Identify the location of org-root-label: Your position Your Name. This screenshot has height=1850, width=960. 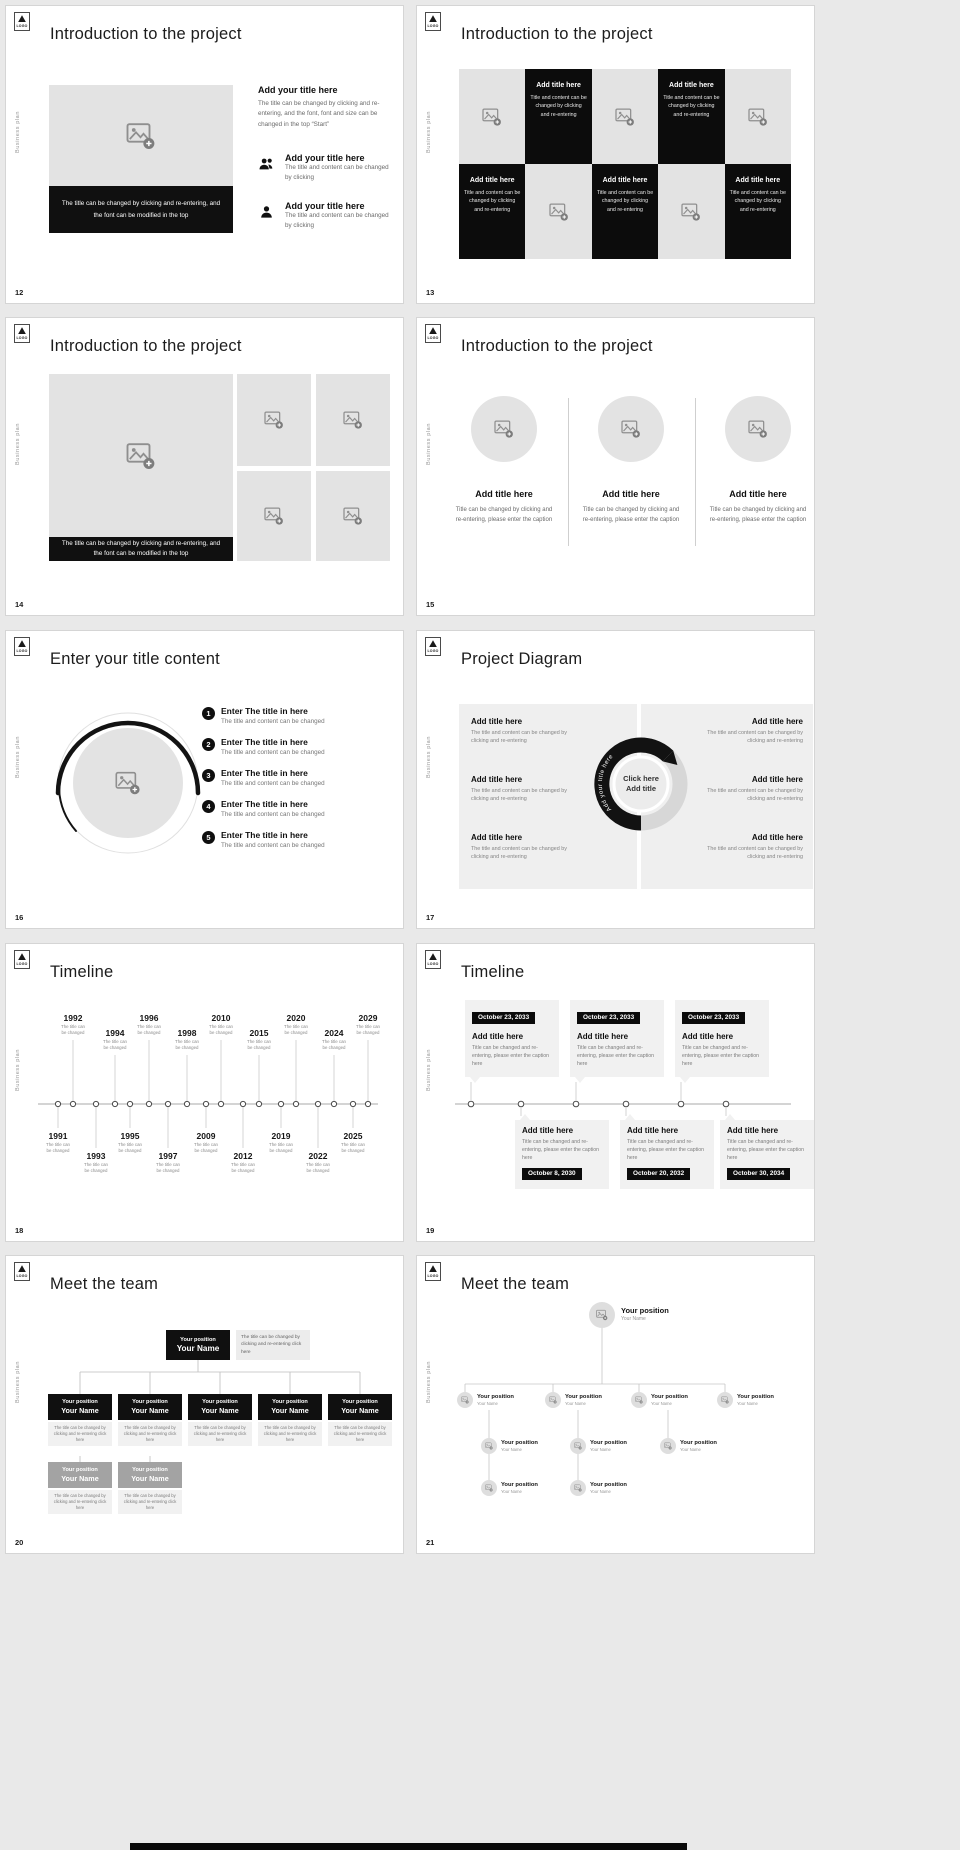
(645, 1314).